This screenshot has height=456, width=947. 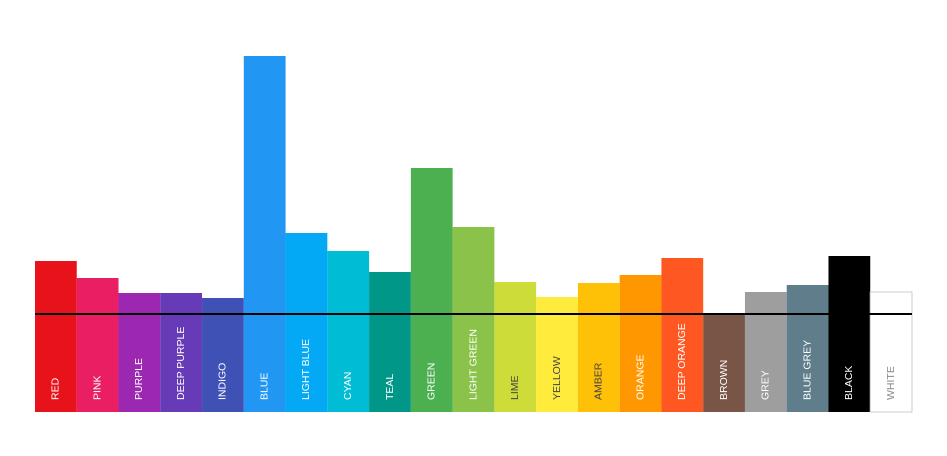 What do you see at coordinates (849, 383) in the screenshot?
I see `bar-label: BLACK` at bounding box center [849, 383].